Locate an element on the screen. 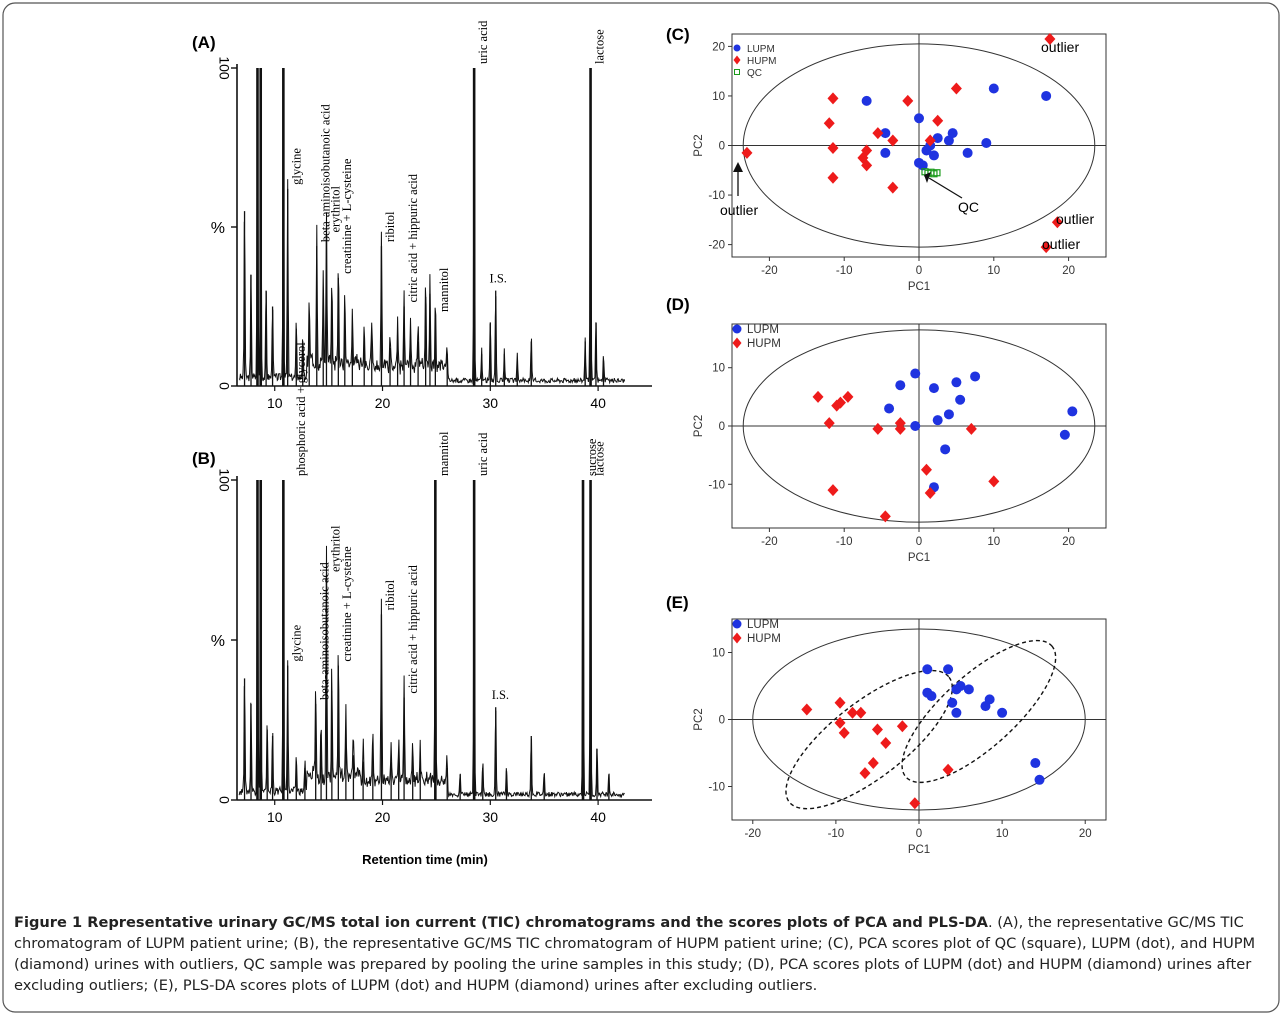 The image size is (1282, 1015). peak-annotation: sucrose is located at coordinates (592, 457).